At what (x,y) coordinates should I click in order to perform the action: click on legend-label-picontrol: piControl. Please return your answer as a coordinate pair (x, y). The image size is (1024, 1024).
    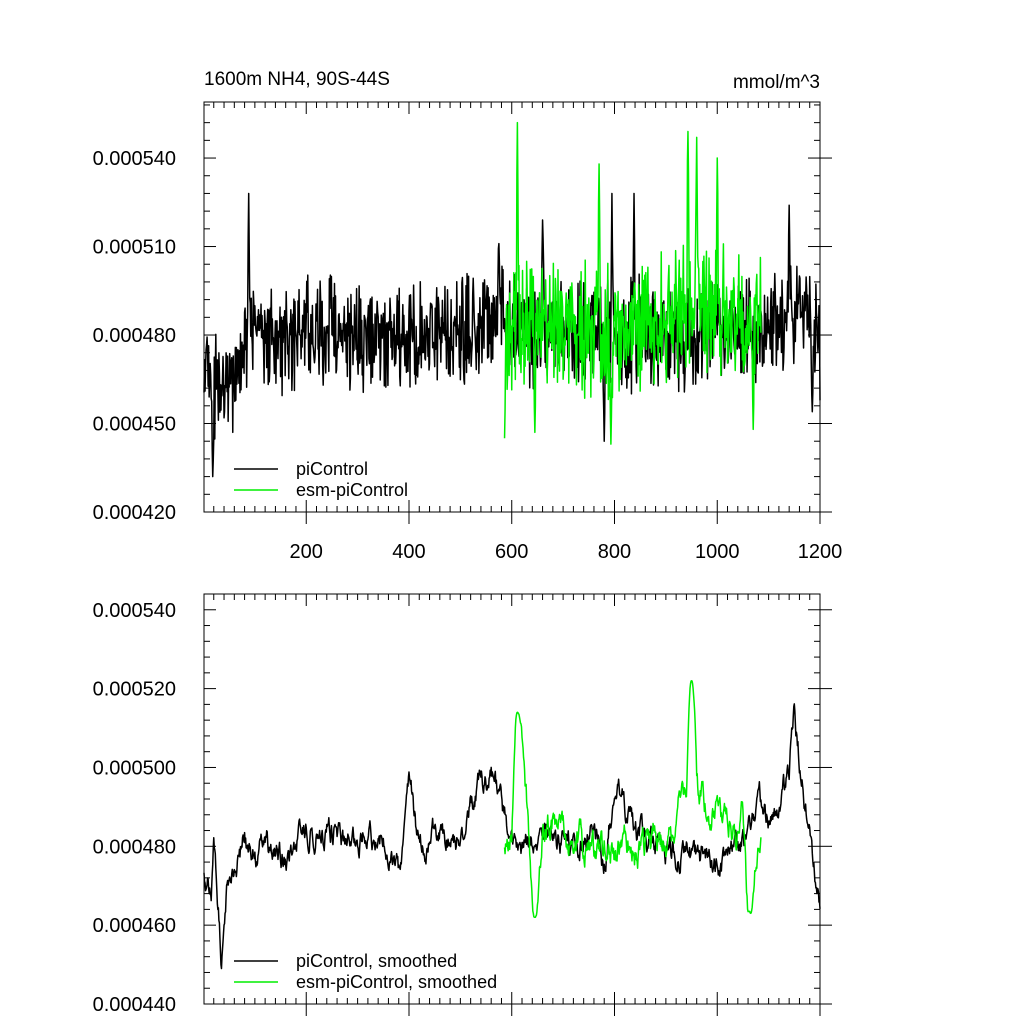
    Looking at the image, I should click on (332, 469).